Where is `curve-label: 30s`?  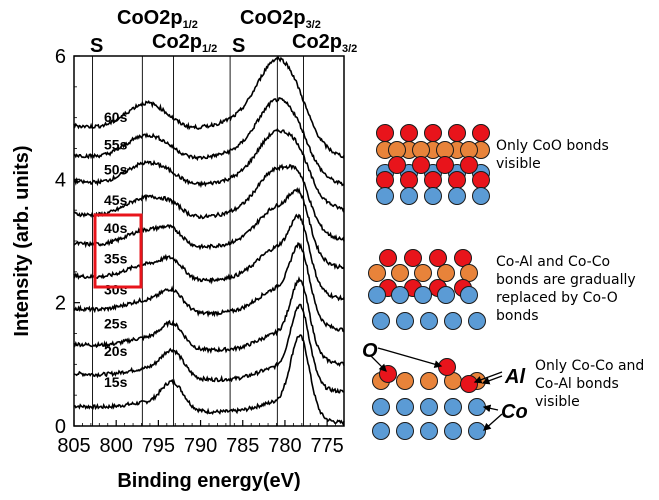
curve-label: 30s is located at coordinates (116, 290).